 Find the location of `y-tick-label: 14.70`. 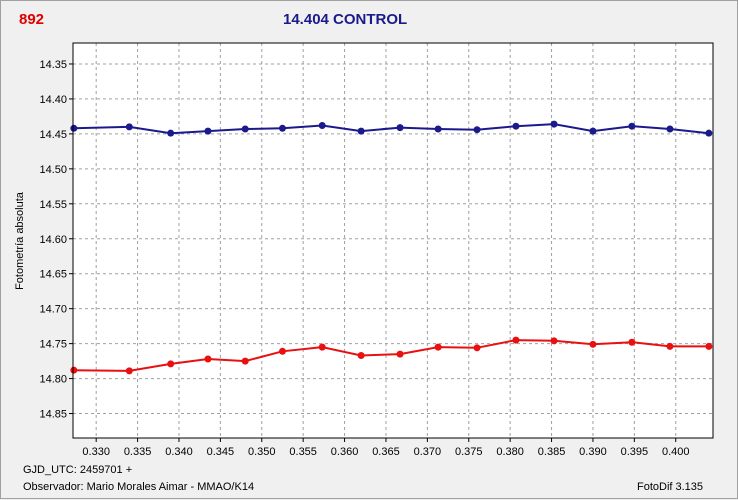

y-tick-label: 14.70 is located at coordinates (53, 310).